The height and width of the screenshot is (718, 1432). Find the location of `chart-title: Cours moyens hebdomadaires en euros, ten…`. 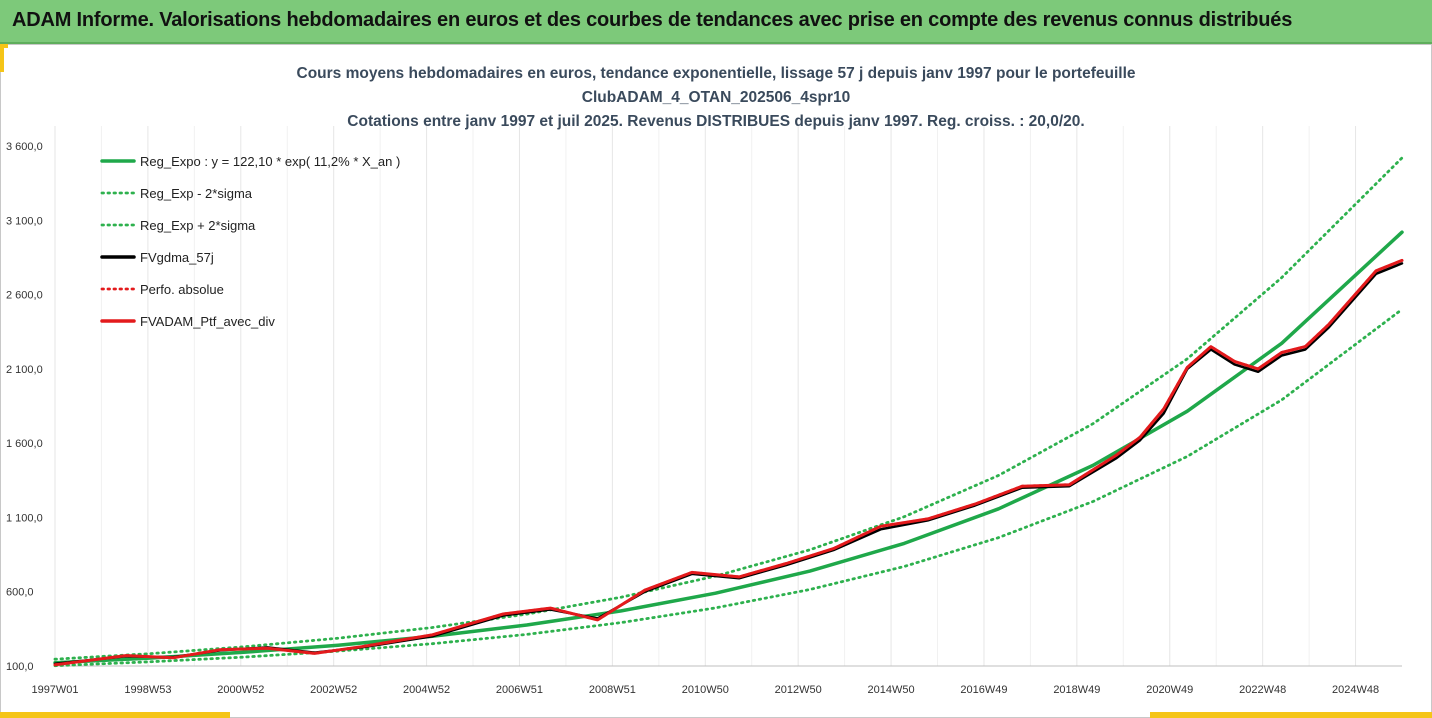

chart-title: Cours moyens hebdomadaires en euros, ten… is located at coordinates (716, 73).